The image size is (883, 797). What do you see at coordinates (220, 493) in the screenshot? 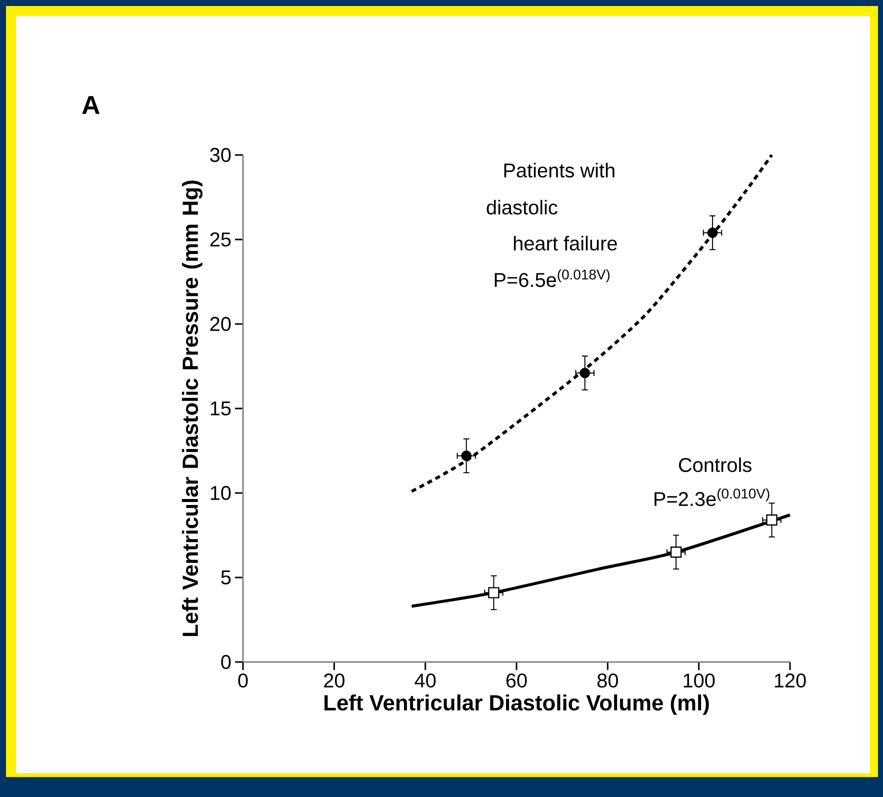
I see `y-tick-label: 10` at bounding box center [220, 493].